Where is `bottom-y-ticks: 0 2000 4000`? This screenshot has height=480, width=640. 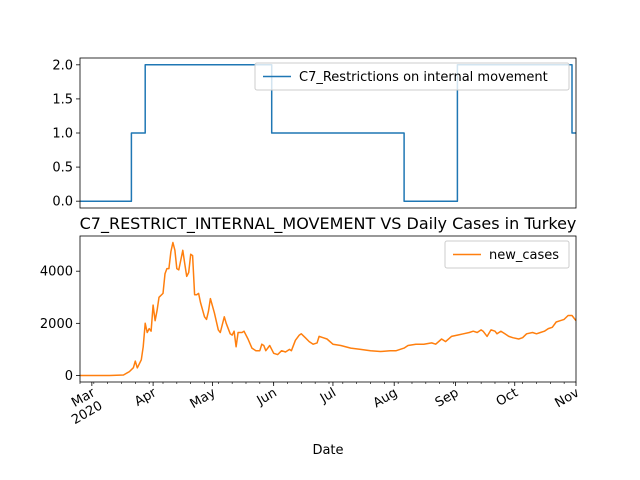 bottom-y-ticks: 0 2000 4000 is located at coordinates (60, 324).